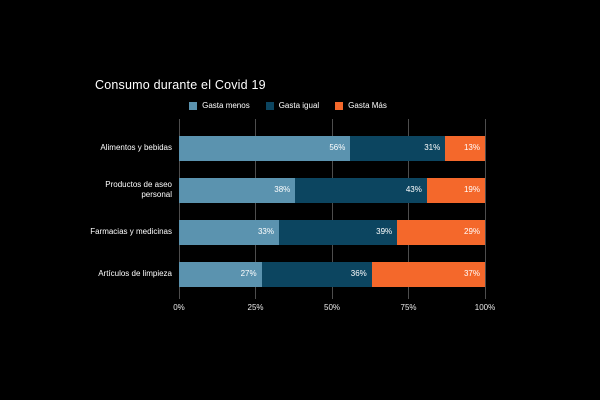 This screenshot has width=600, height=400. Describe the element at coordinates (441, 232) in the screenshot. I see `bar-segment-gasta-más: 29%` at that location.